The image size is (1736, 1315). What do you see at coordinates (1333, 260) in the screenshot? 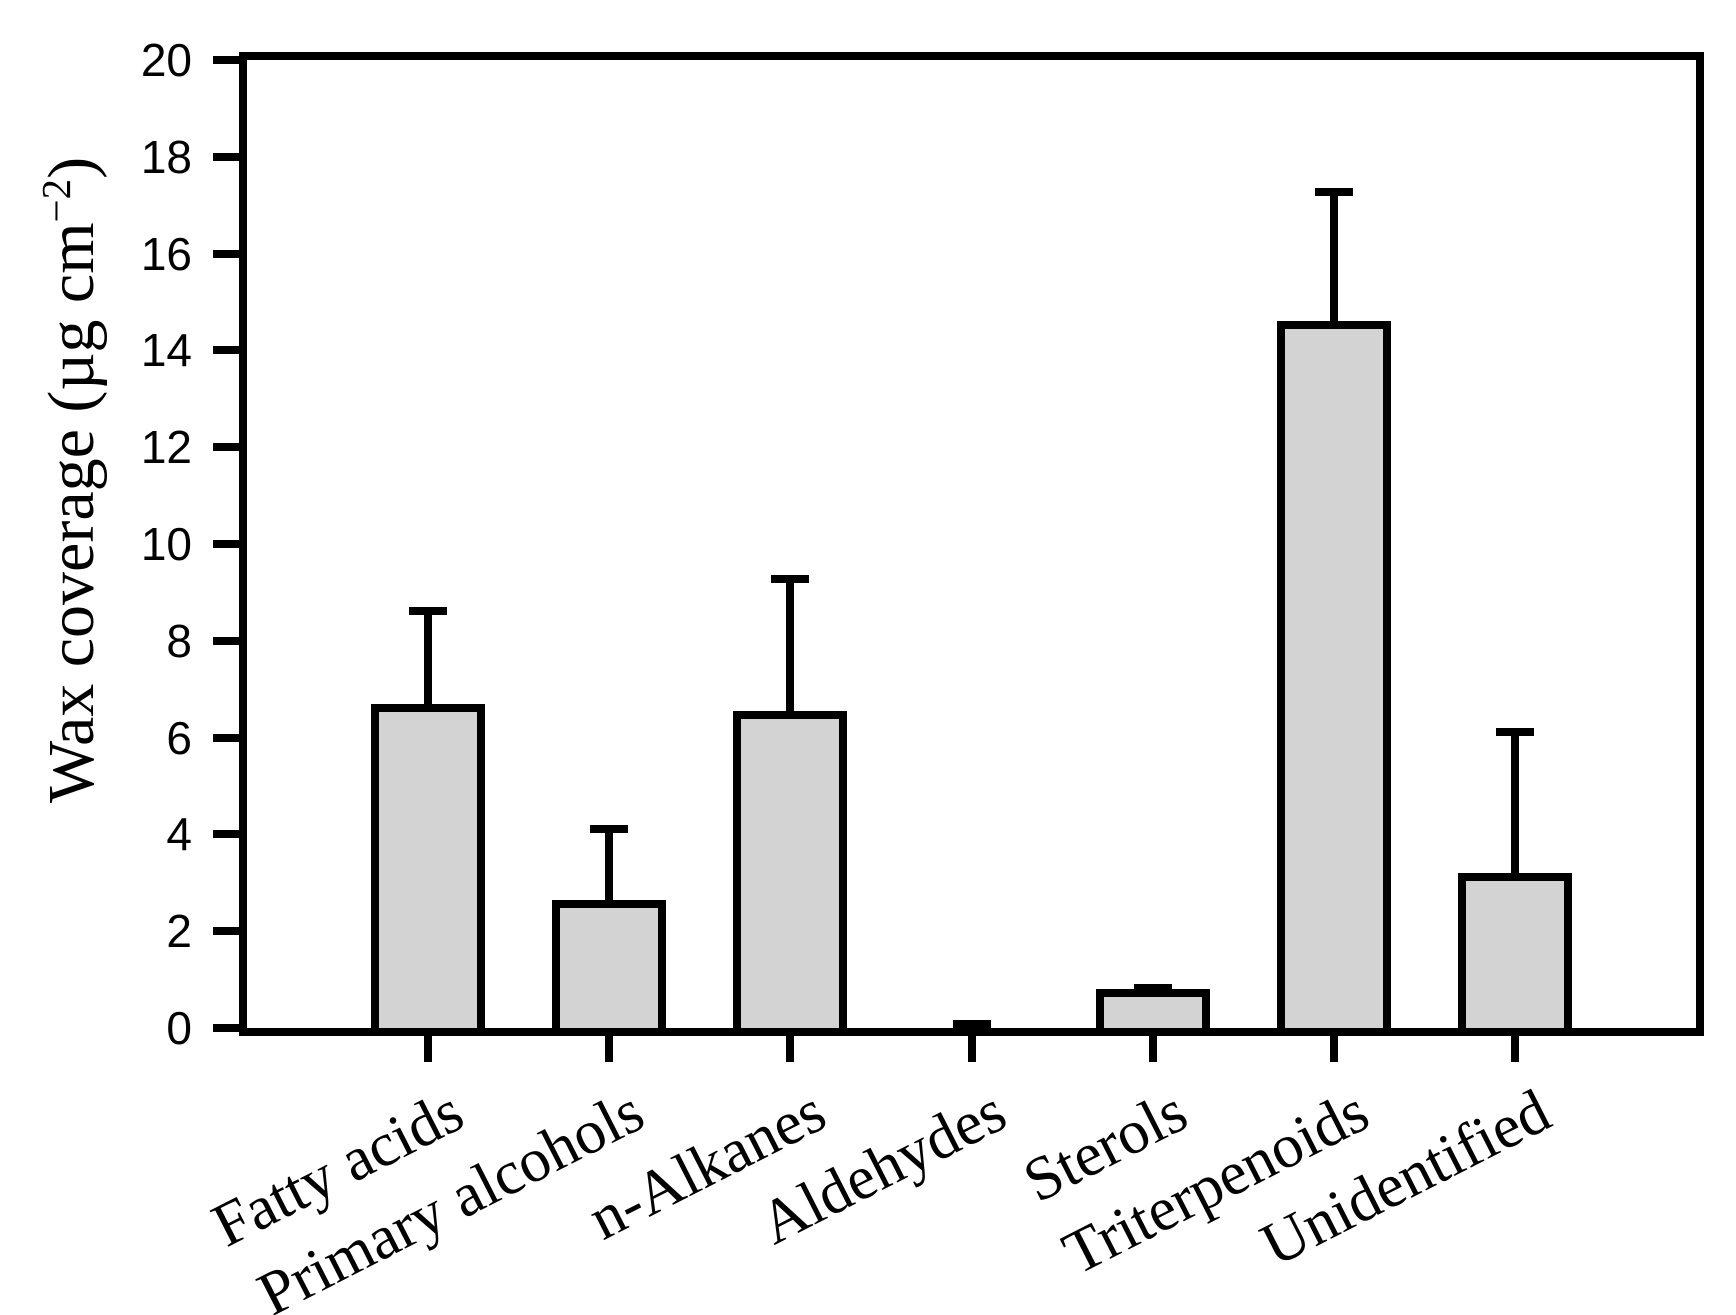
I see `error-bar-line-triterpenoids` at bounding box center [1333, 260].